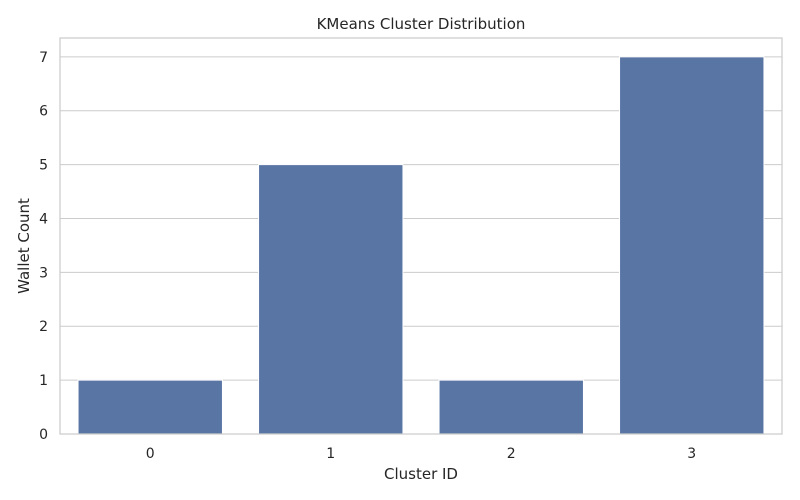 The height and width of the screenshot is (500, 800). What do you see at coordinates (43, 219) in the screenshot?
I see `y-tick-label: 4` at bounding box center [43, 219].